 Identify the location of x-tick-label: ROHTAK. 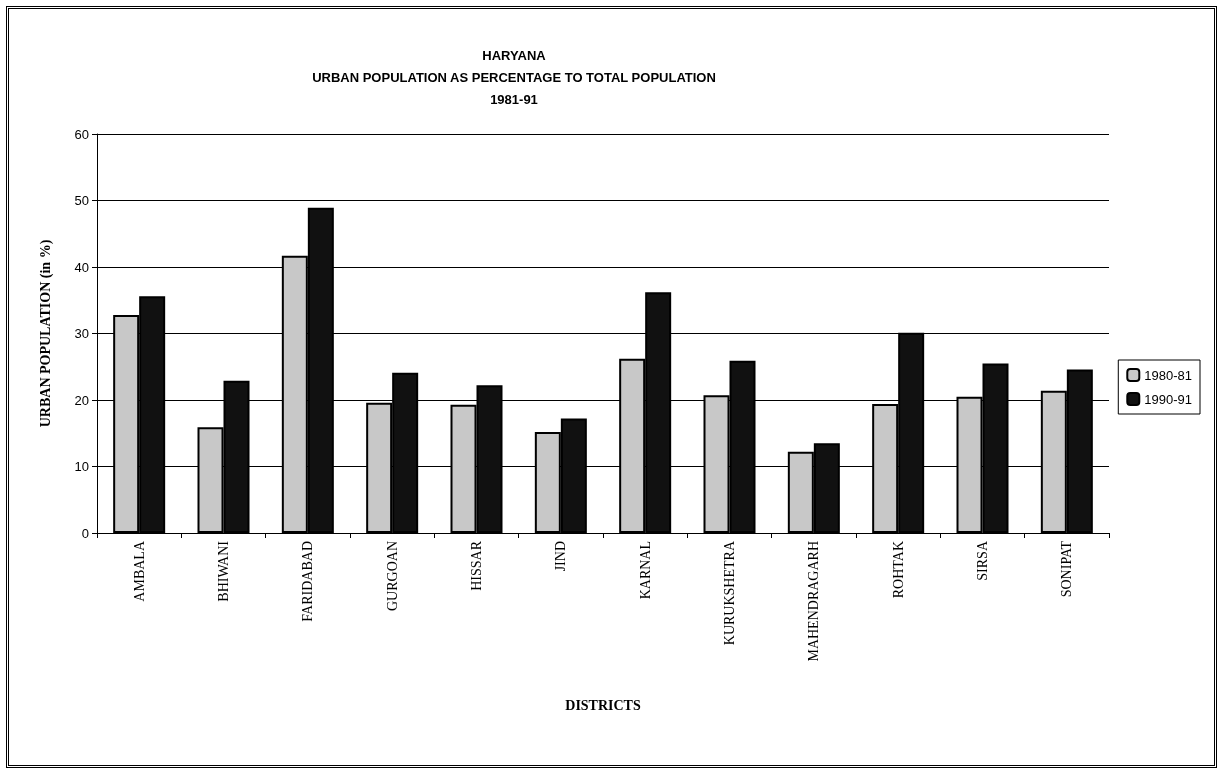
(898, 570).